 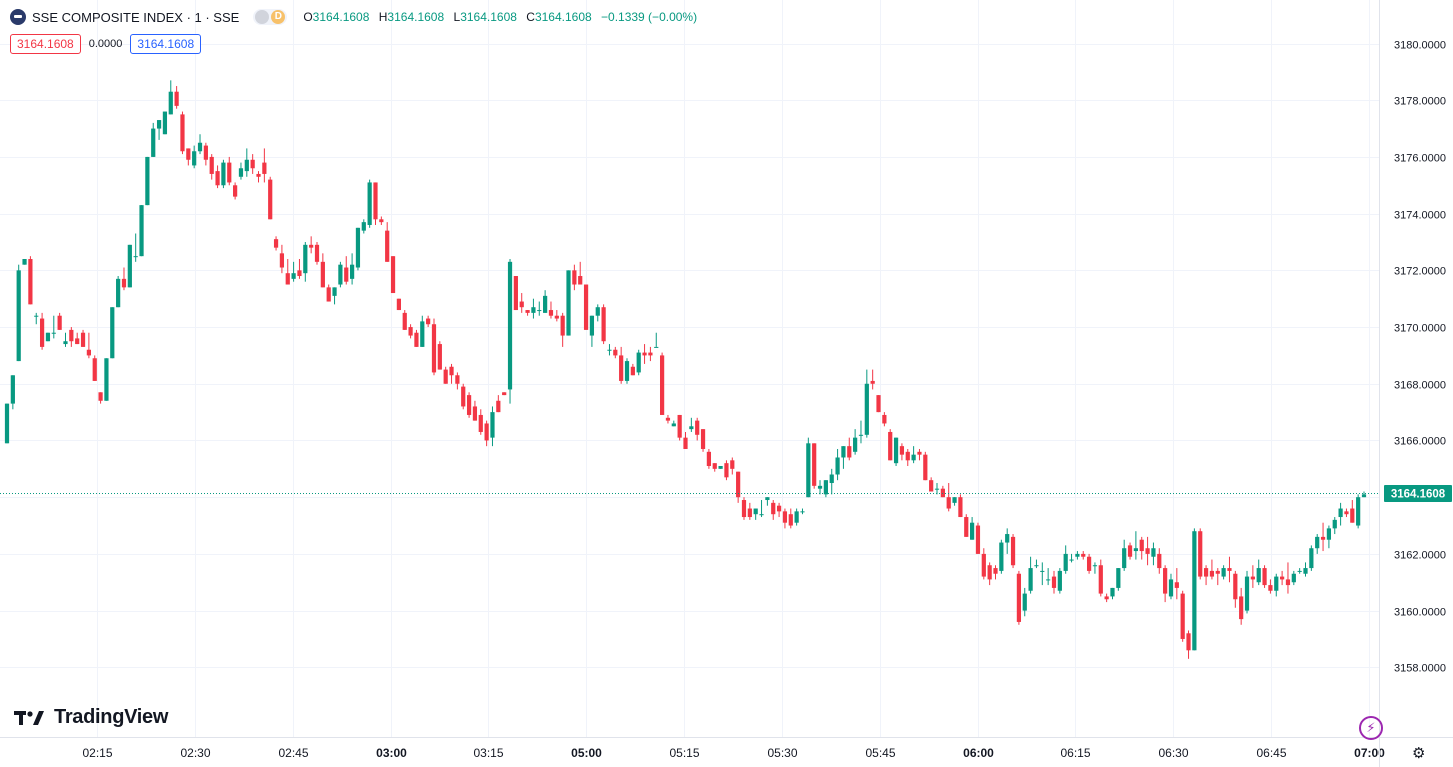 What do you see at coordinates (97, 753) in the screenshot?
I see `x-tick-label: 02:15` at bounding box center [97, 753].